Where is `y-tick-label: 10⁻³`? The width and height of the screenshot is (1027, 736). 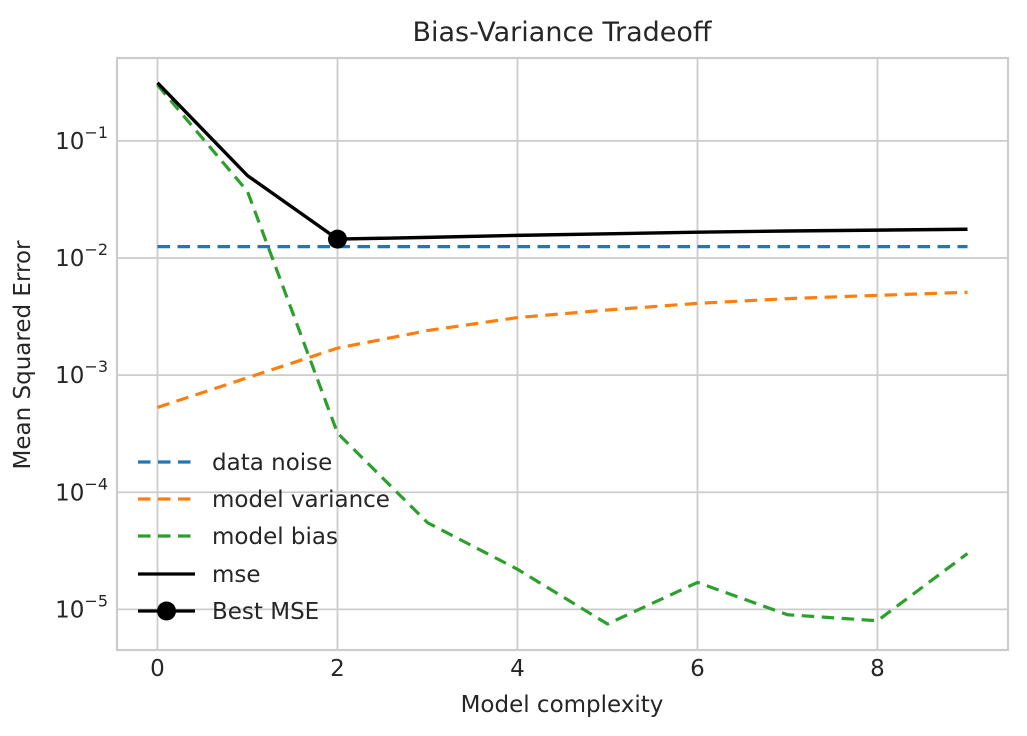
y-tick-label: 10⁻³ is located at coordinates (81, 373).